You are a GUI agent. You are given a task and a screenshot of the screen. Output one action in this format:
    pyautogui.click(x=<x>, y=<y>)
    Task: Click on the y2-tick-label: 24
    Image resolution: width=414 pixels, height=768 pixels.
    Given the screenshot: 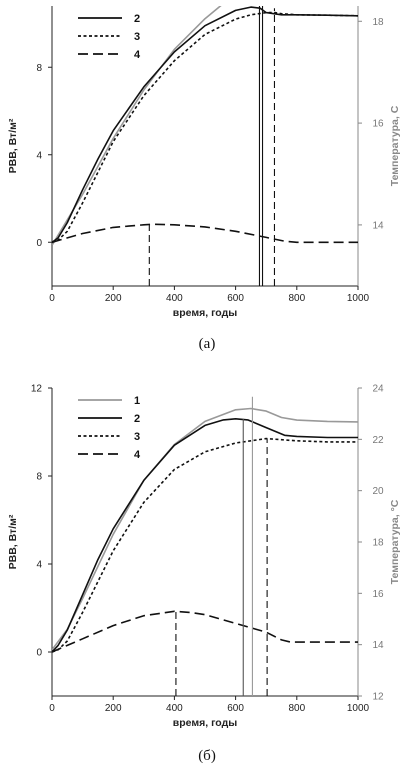 What is the action you would take?
    pyautogui.click(x=378, y=389)
    